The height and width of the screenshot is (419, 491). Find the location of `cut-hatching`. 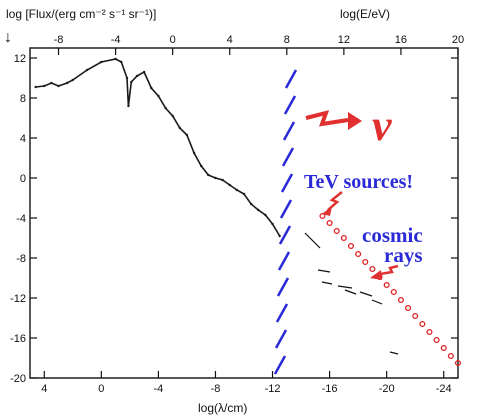

cut-hatching is located at coordinates (285, 222).